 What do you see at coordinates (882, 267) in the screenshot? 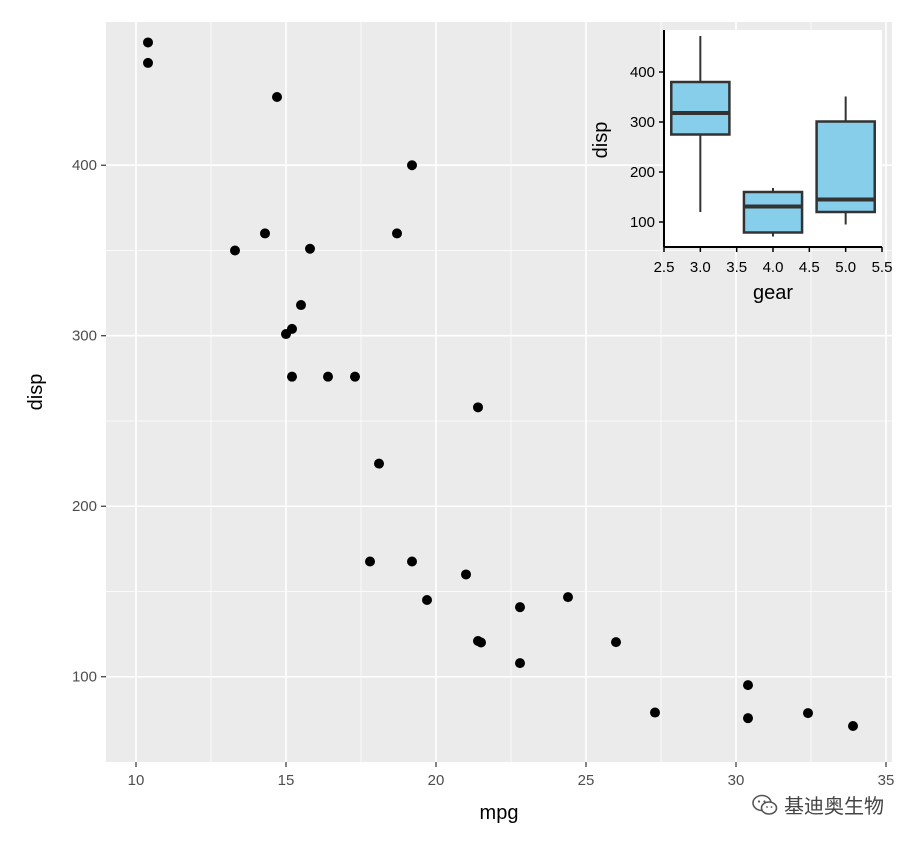
I see `inset-x-tick-label: 5.5` at bounding box center [882, 267].